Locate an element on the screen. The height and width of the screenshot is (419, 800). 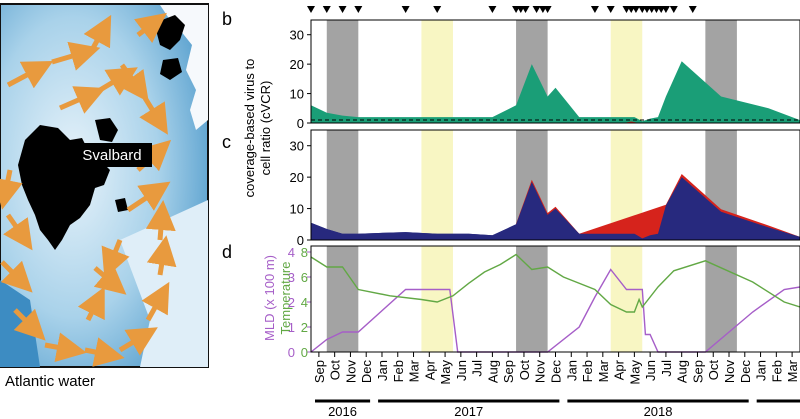
month-label-27: Dec is located at coordinates (745, 372).